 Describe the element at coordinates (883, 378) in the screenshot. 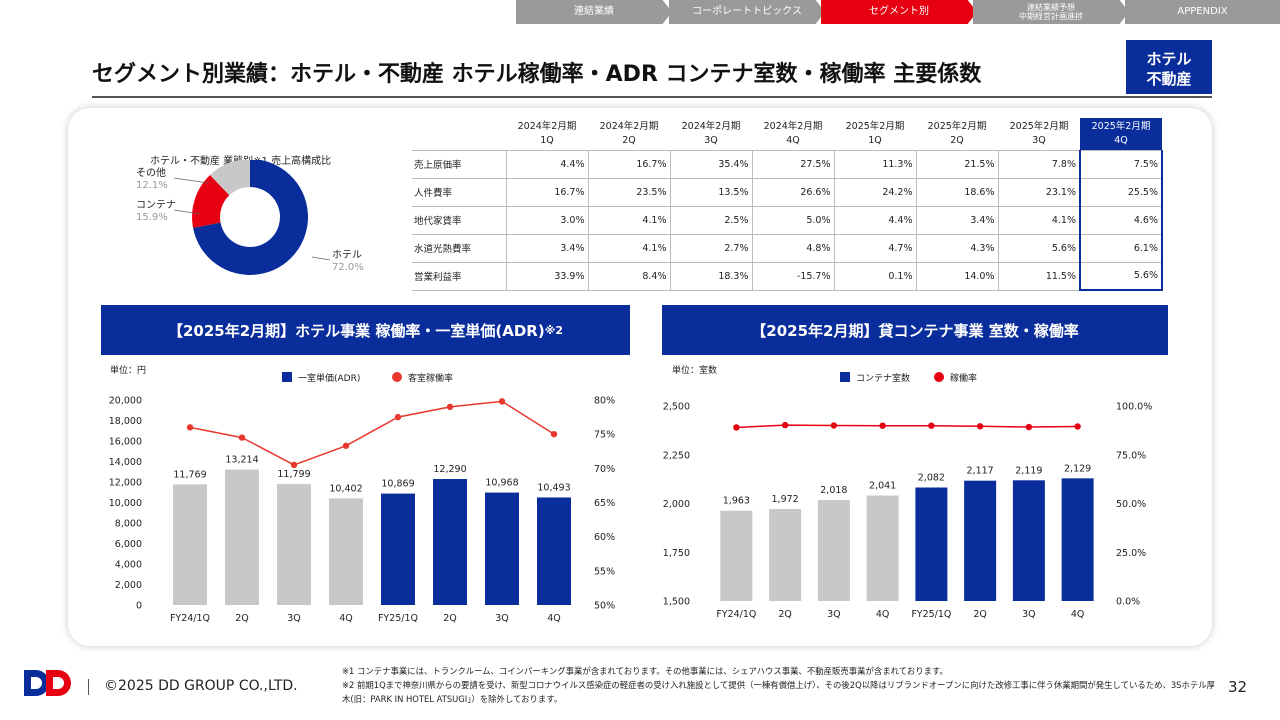

I see `legend-label-bar: コンテナ室数` at that location.